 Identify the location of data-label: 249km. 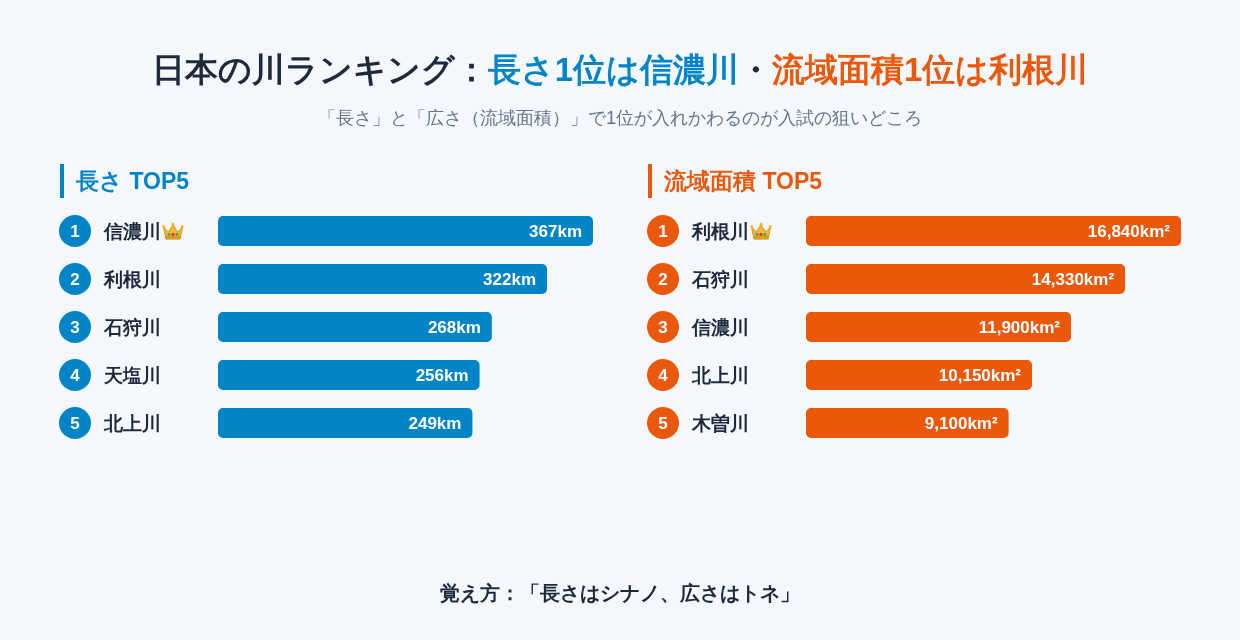
(435, 423).